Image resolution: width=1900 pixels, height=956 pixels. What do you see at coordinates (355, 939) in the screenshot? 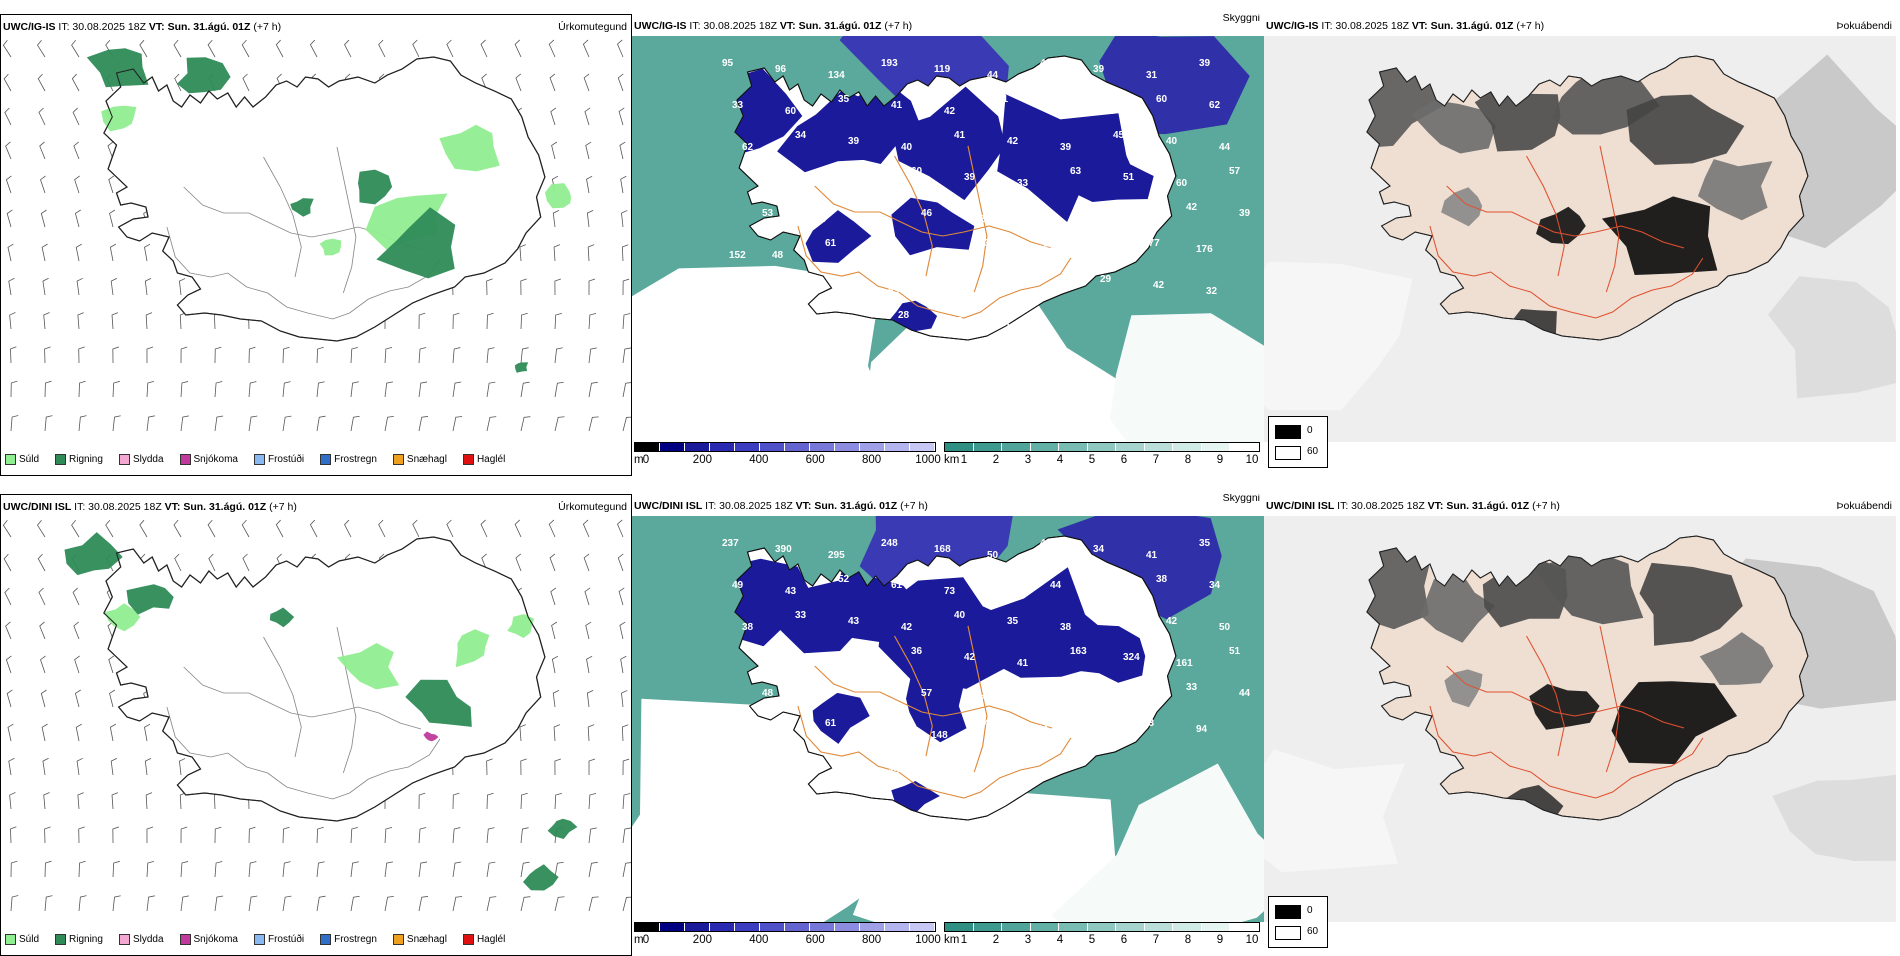
I see `legend-label: Frostregn` at bounding box center [355, 939].